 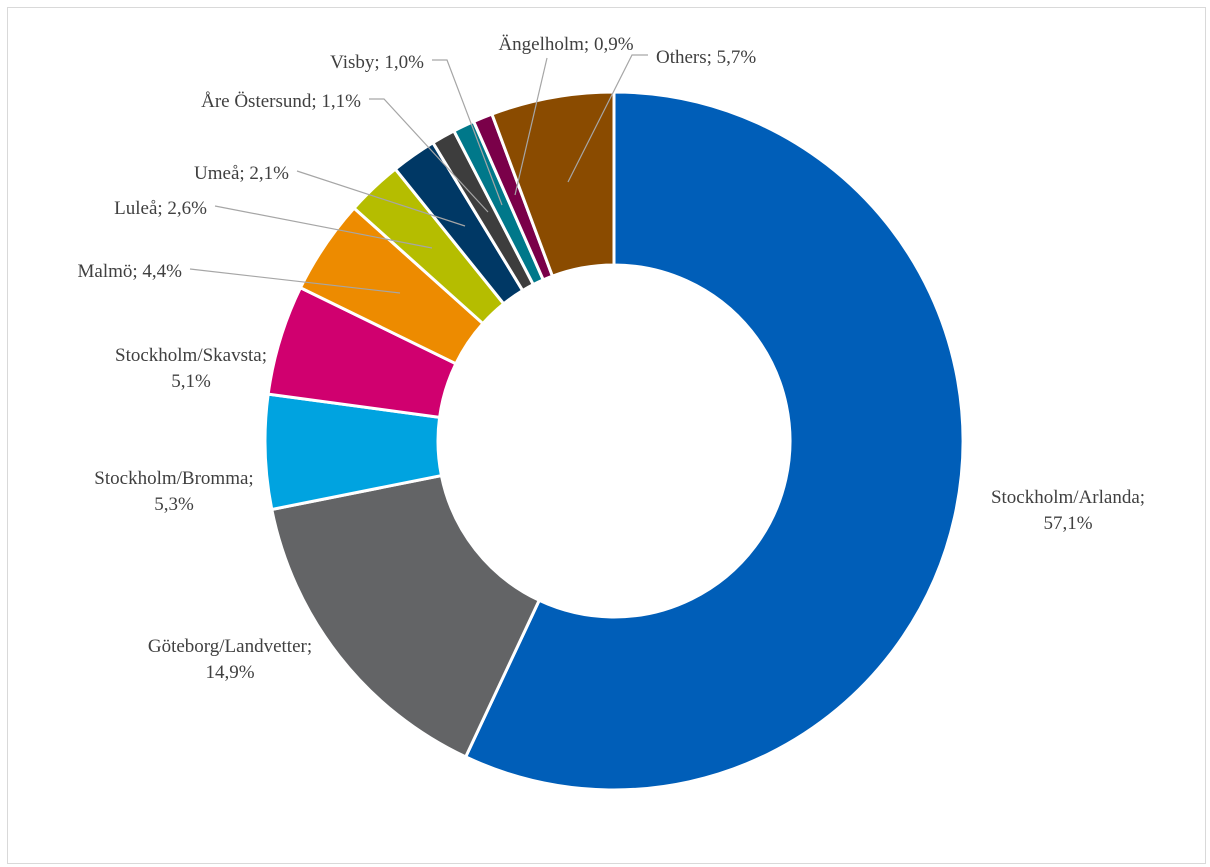 What do you see at coordinates (531, 126) in the screenshot?
I see `leader-line-angelholm` at bounding box center [531, 126].